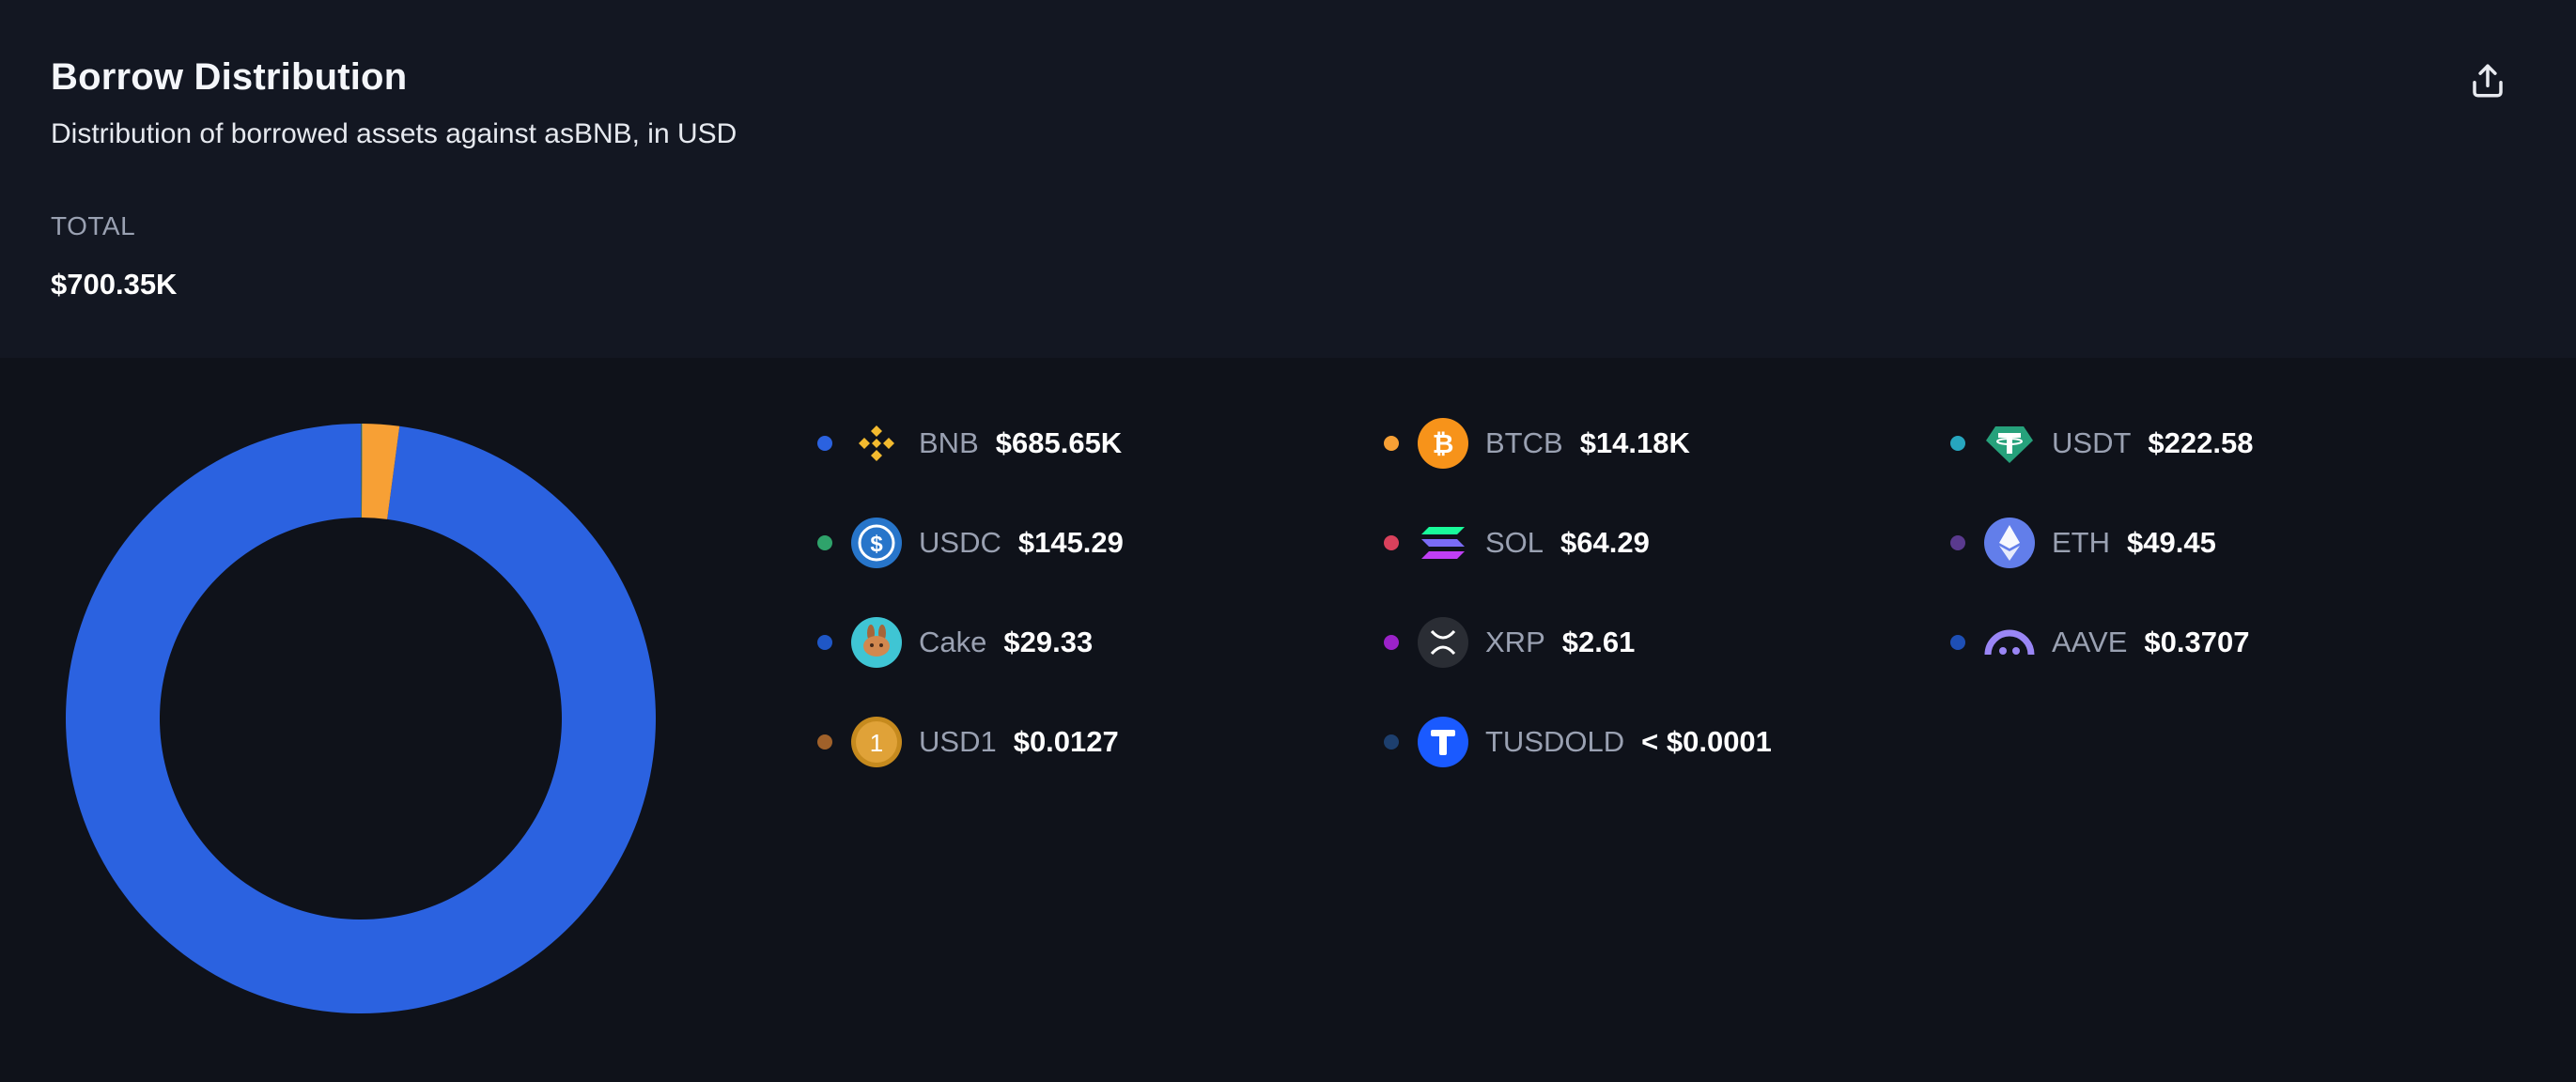  Describe the element at coordinates (2171, 542) in the screenshot. I see `legend-value: $49.45` at that location.